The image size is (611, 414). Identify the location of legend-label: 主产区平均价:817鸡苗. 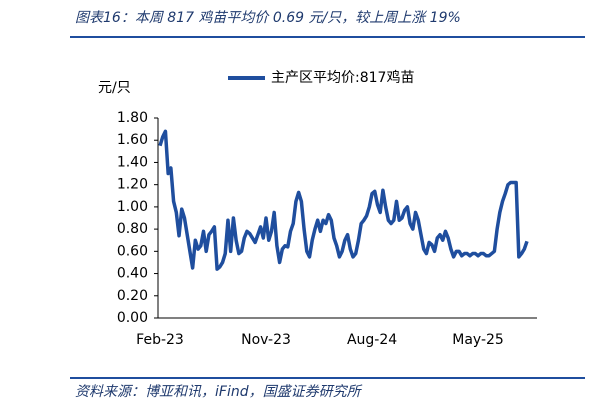
(342, 77).